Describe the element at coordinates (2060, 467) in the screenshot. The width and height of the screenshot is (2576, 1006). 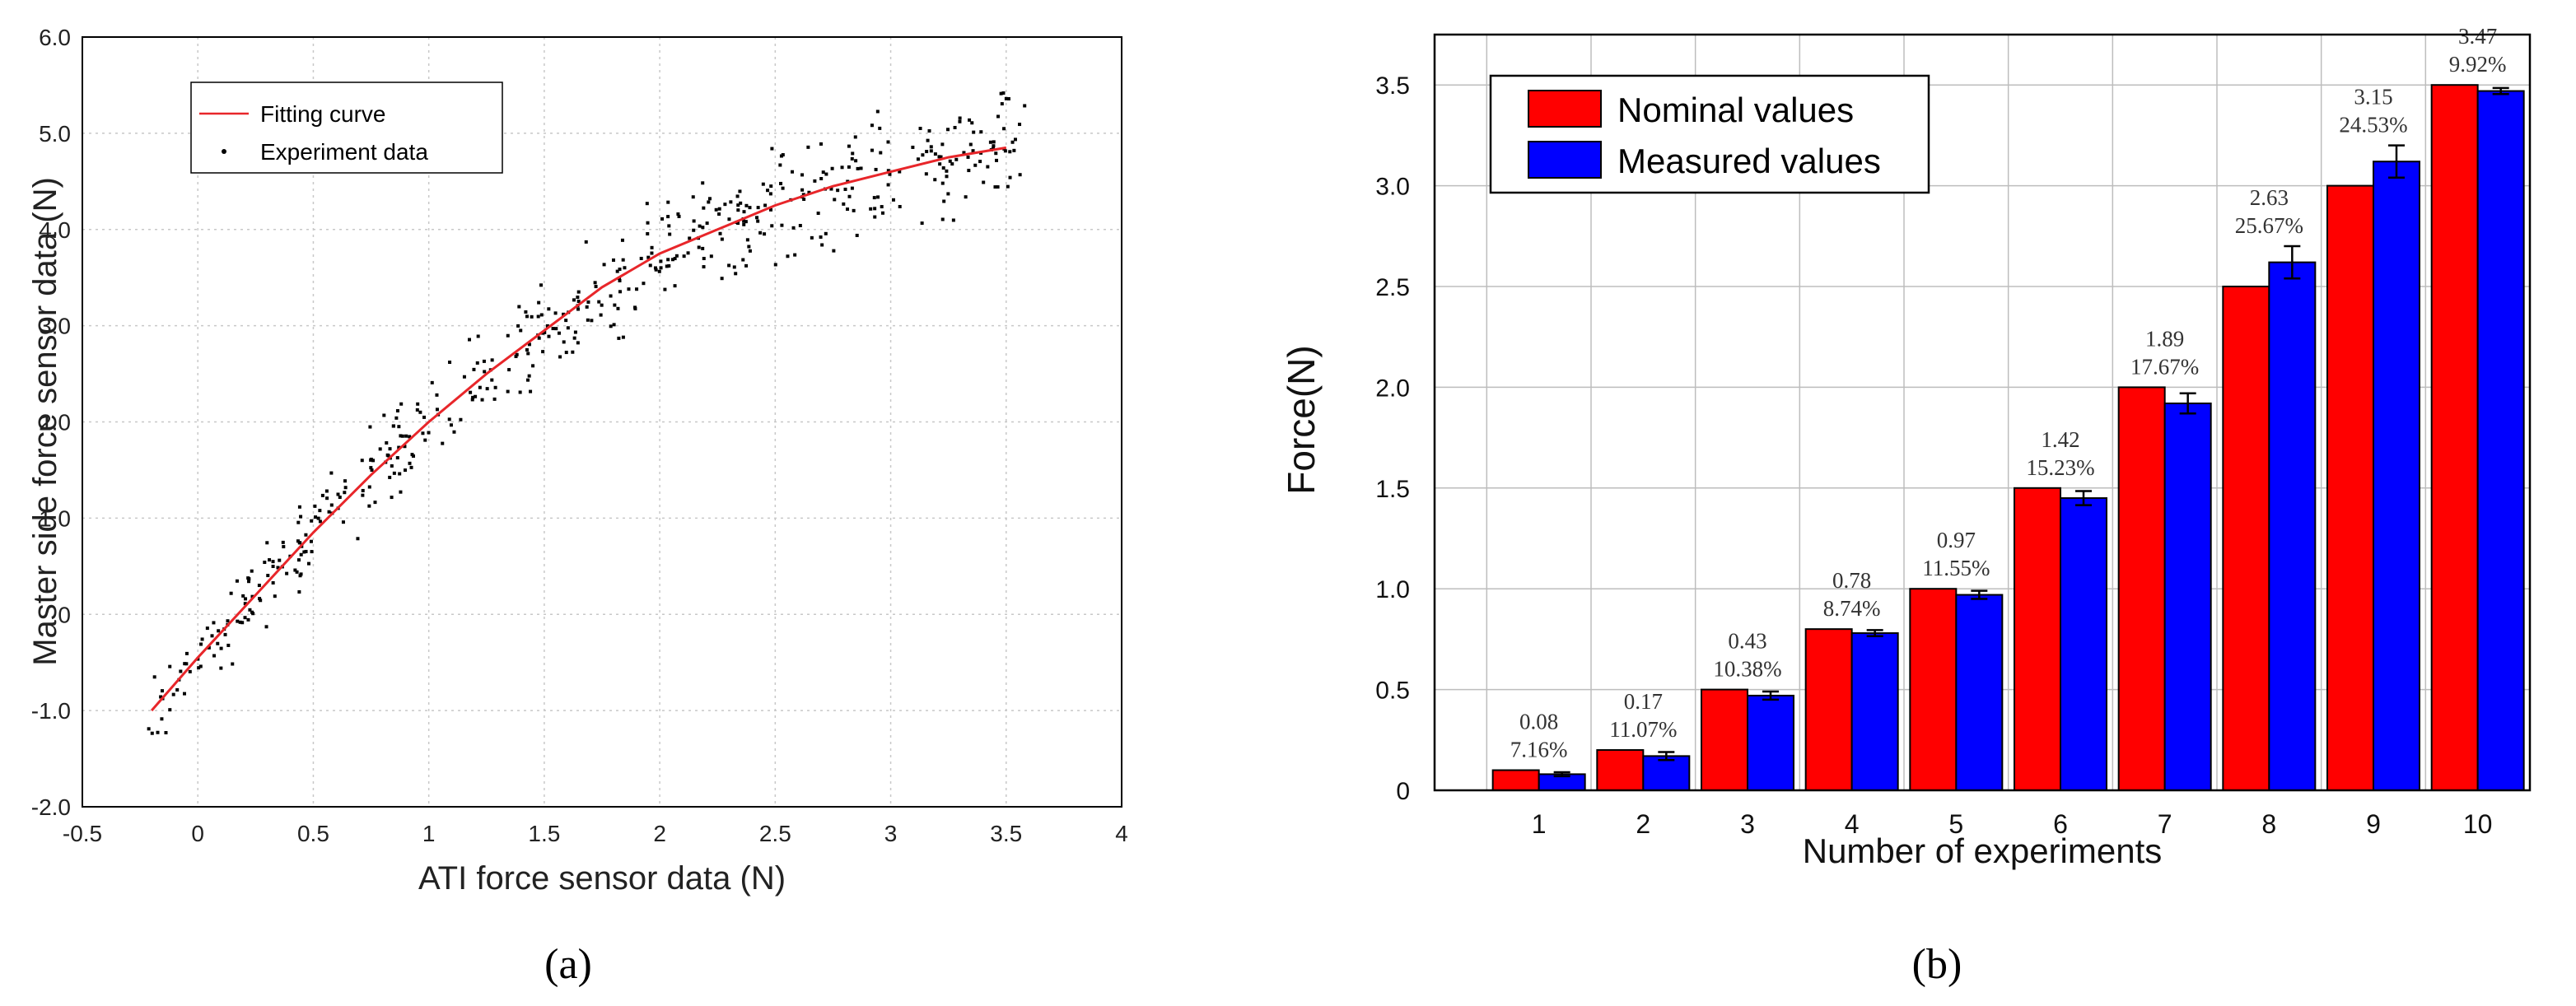
I see `annotation-percent: 15.23%` at that location.